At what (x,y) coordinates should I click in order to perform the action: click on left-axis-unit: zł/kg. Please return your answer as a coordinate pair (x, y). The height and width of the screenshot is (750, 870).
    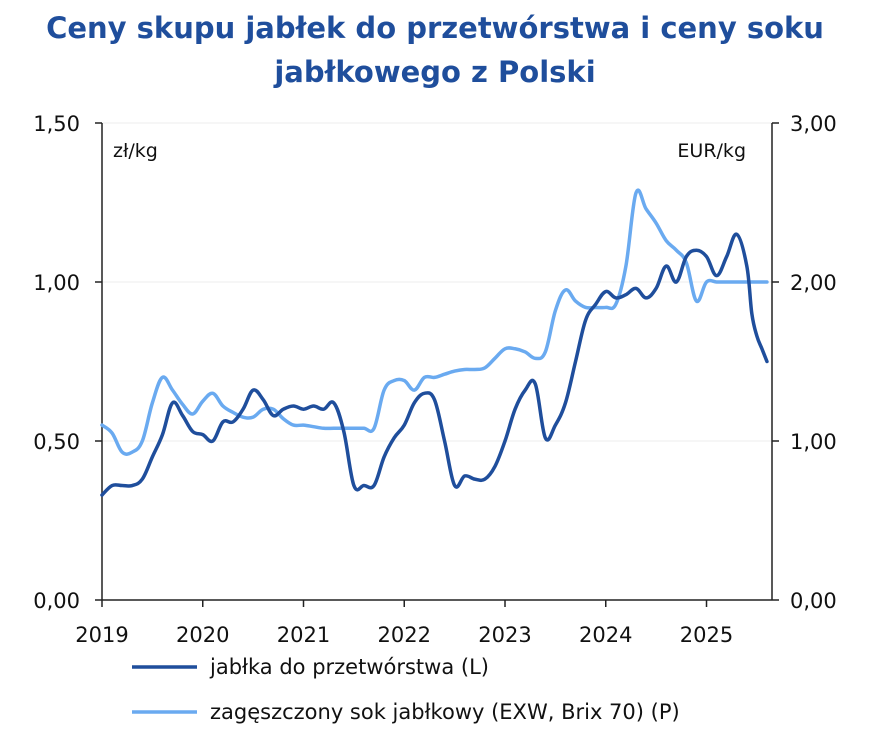
    Looking at the image, I should click on (135, 151).